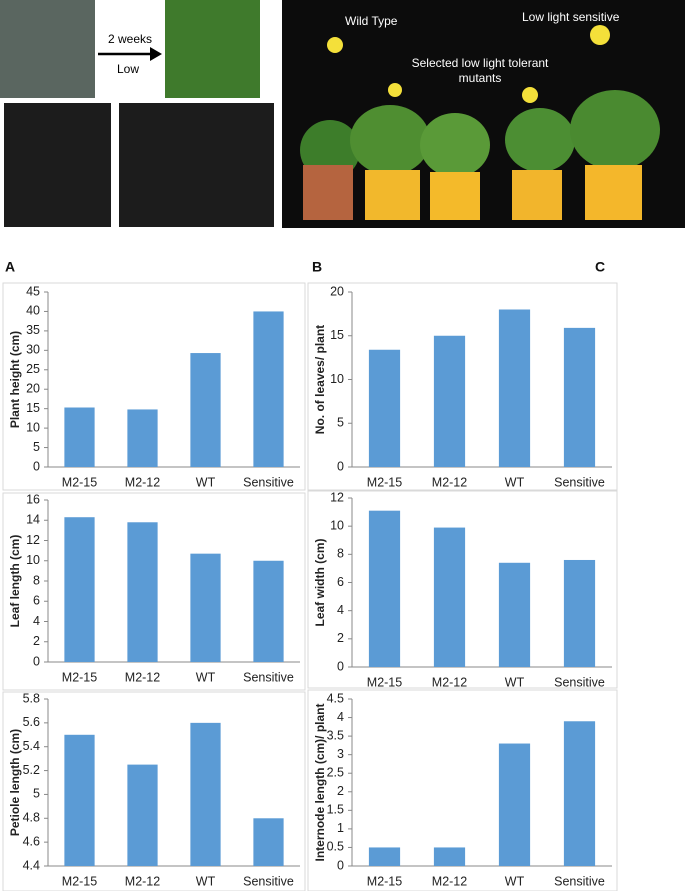  Describe the element at coordinates (130, 39) in the screenshot. I see `arrow-label: 2 weeks` at that location.